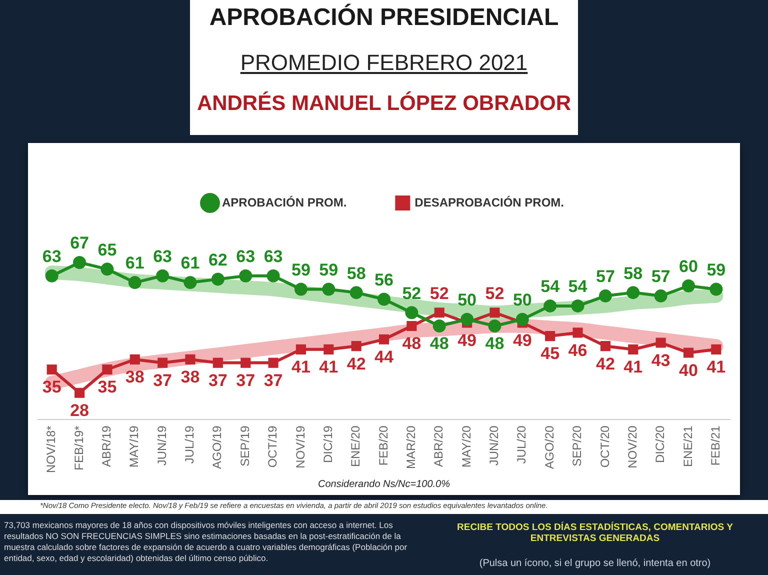 Image resolution: width=768 pixels, height=575 pixels. Describe the element at coordinates (107, 250) in the screenshot. I see `data-label: 65` at that location.